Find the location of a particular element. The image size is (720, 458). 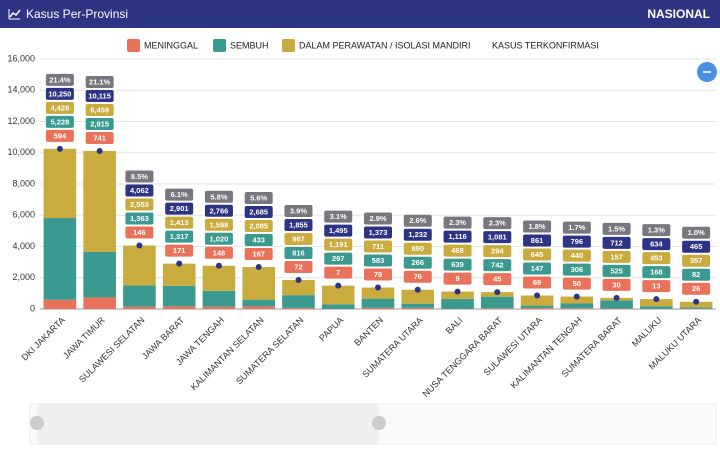

data-label: 157 is located at coordinates (616, 256).